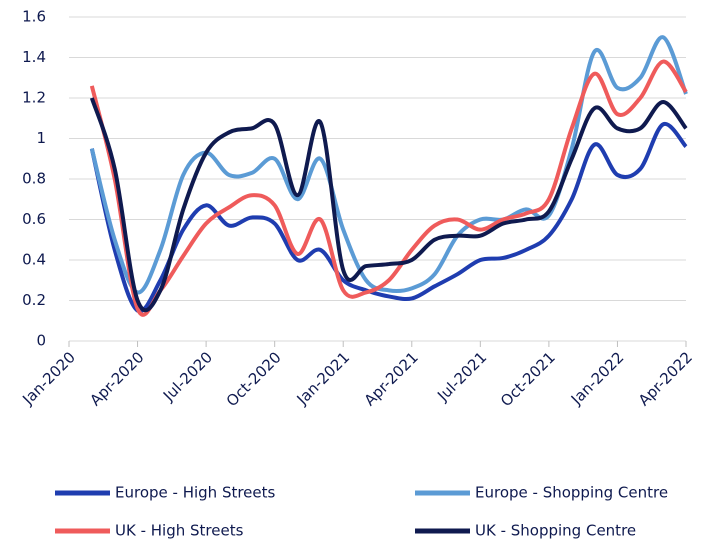 The height and width of the screenshot is (545, 704). I want to click on x-tick-label: Apr-2021, so click(391, 378).